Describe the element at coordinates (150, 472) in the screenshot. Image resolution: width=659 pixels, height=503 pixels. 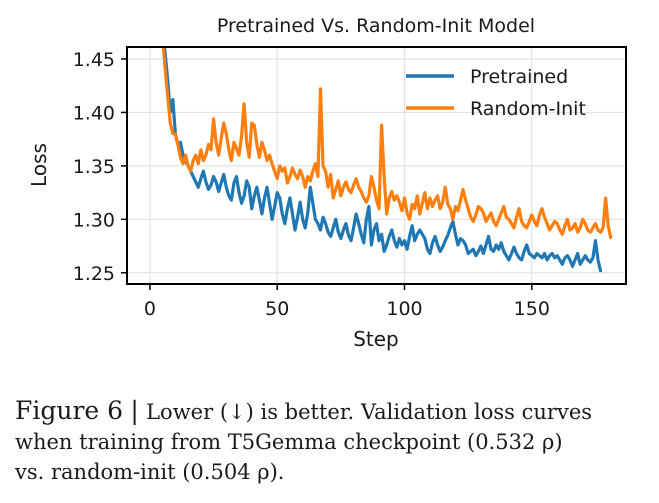
I see `caption-line-3: vs. random-init (0.504 ρ).` at that location.